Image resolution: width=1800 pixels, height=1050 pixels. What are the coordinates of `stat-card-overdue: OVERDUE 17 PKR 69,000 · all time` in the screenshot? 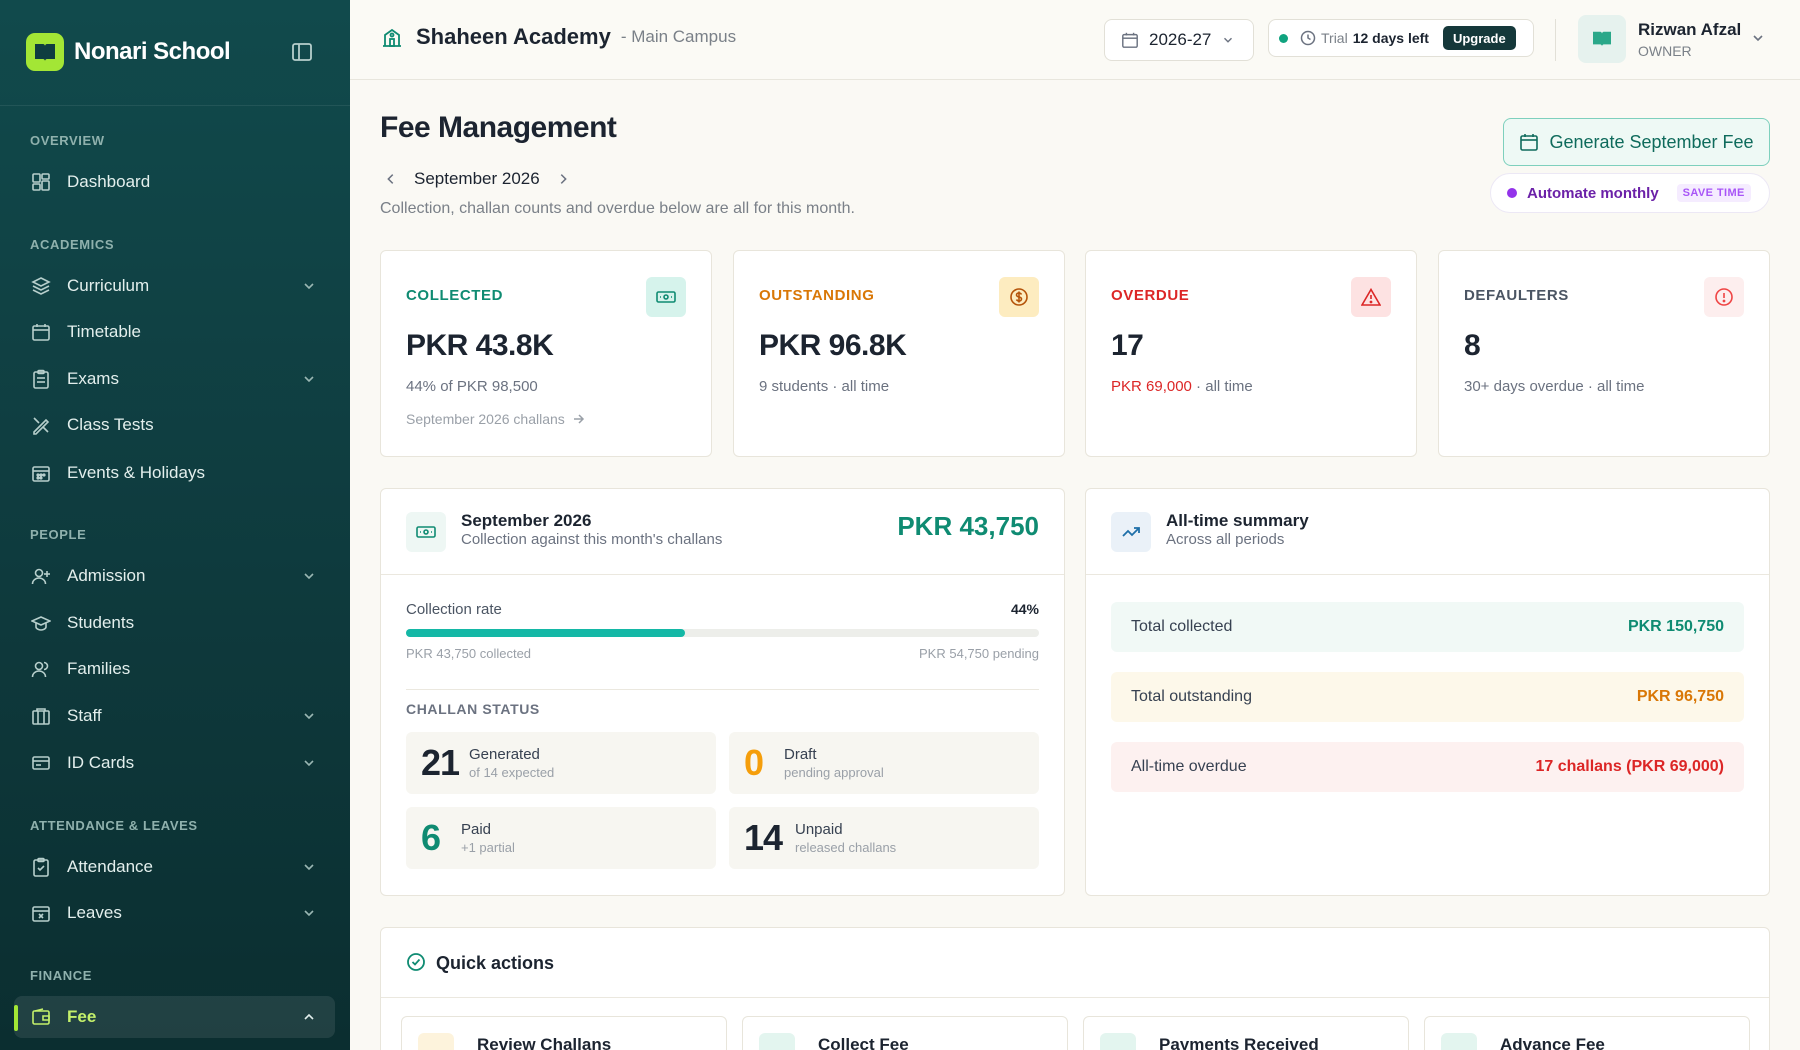 It's located at (1251, 353).